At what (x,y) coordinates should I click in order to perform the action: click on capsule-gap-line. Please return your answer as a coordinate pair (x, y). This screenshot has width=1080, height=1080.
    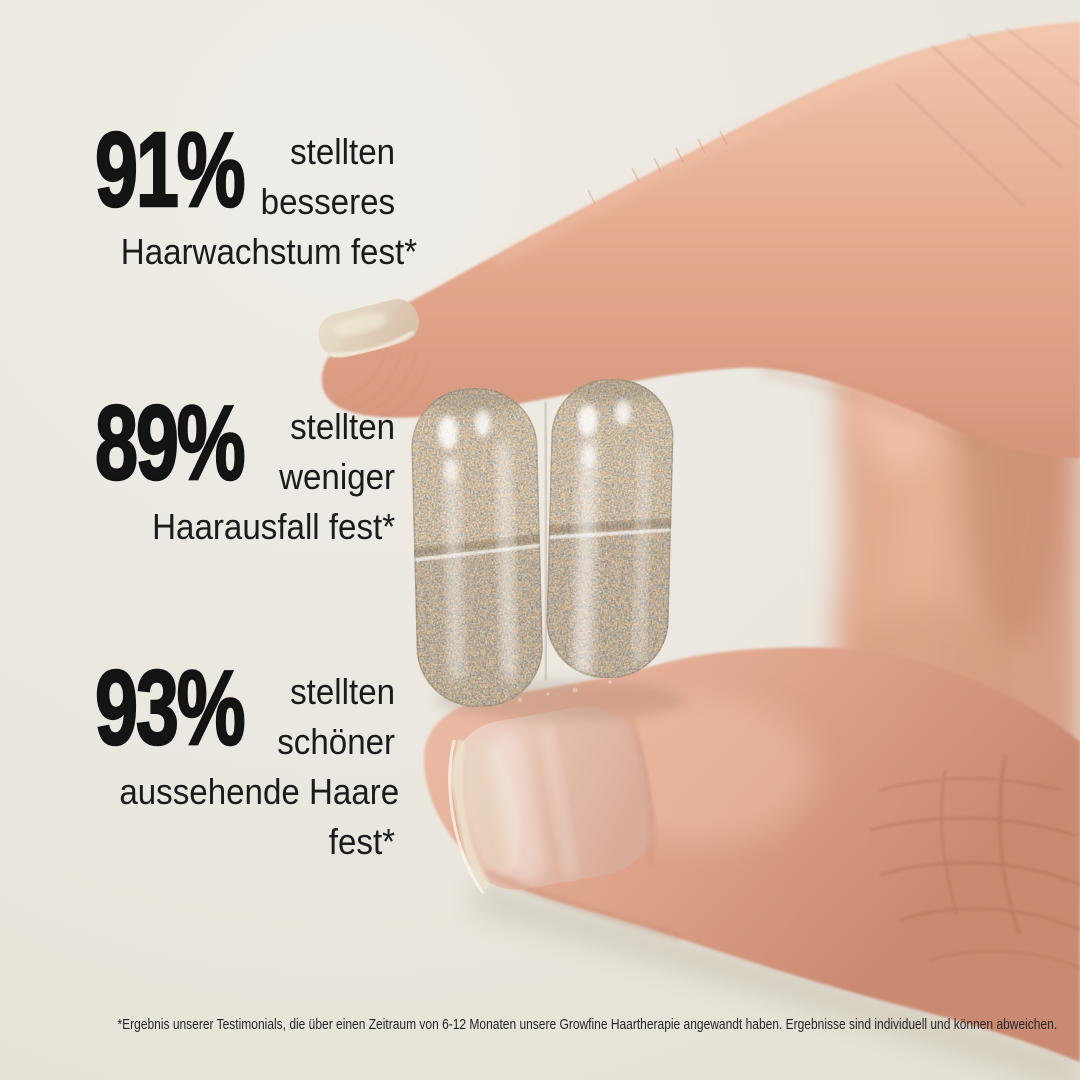
    Looking at the image, I should click on (546, 541).